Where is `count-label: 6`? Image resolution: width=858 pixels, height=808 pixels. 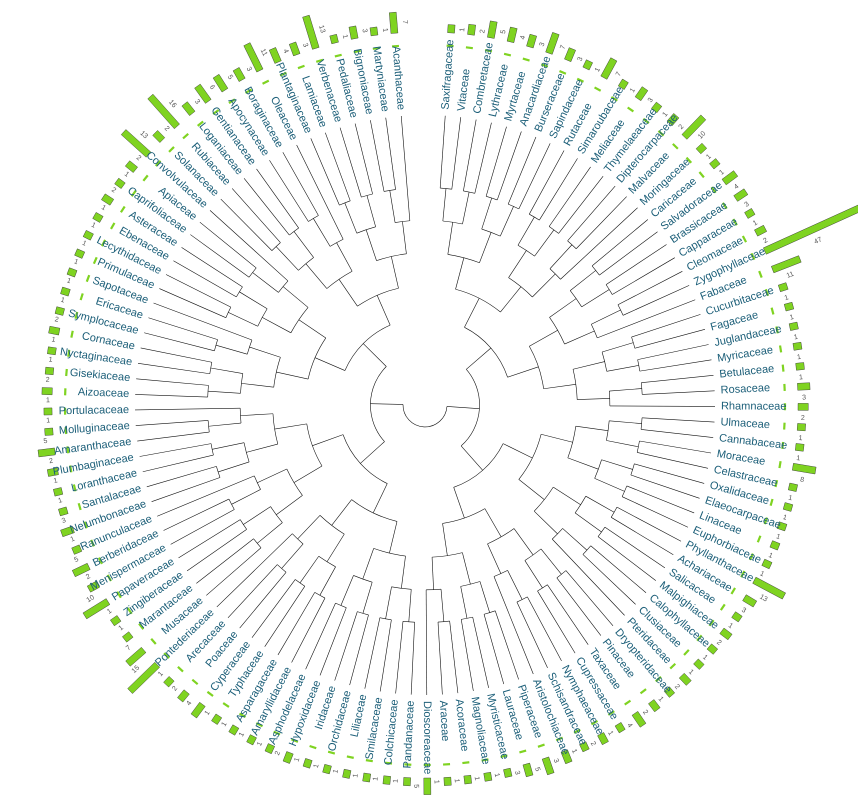
count-label: 6 is located at coordinates (212, 87).